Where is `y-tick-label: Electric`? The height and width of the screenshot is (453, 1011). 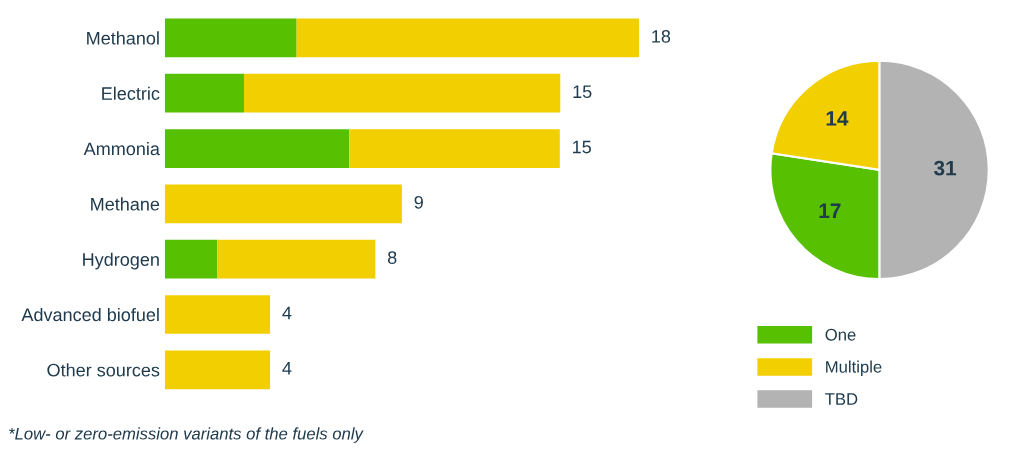 y-tick-label: Electric is located at coordinates (131, 93).